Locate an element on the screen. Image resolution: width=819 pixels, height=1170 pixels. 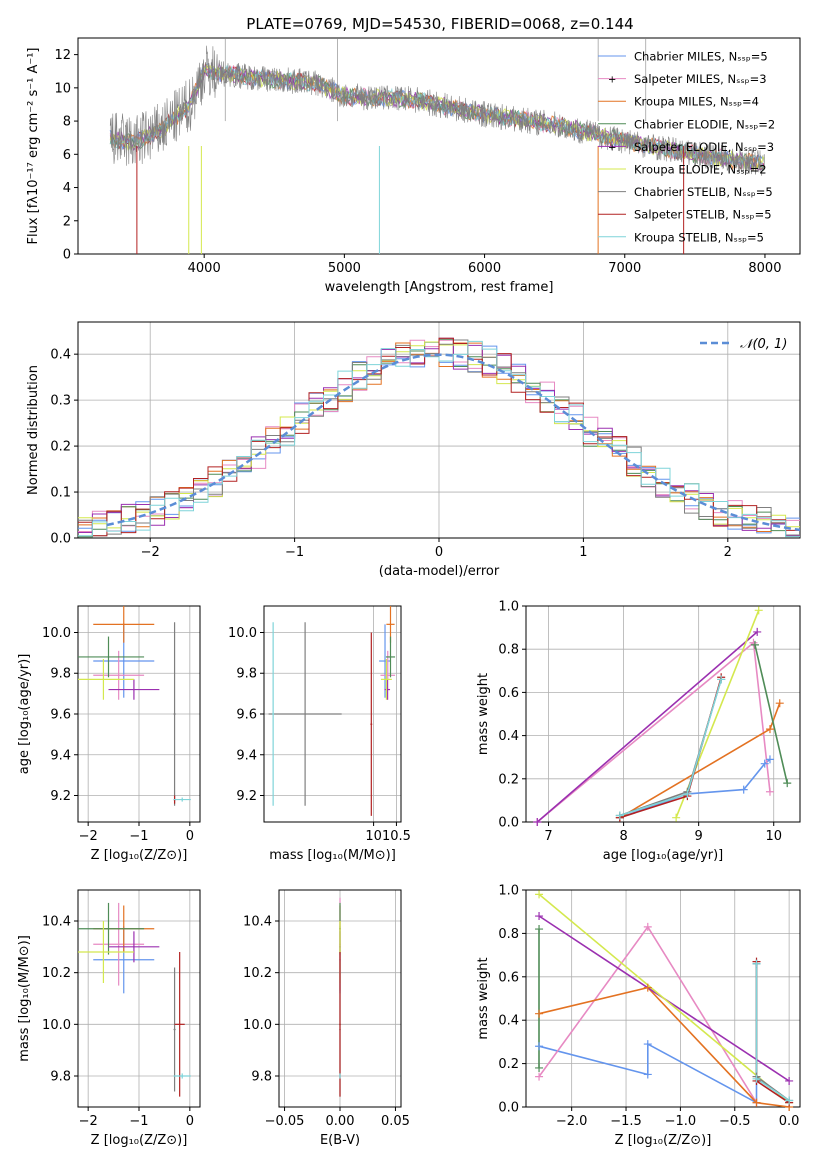
x-tick-label: 0.05 is located at coordinates (395, 1121).